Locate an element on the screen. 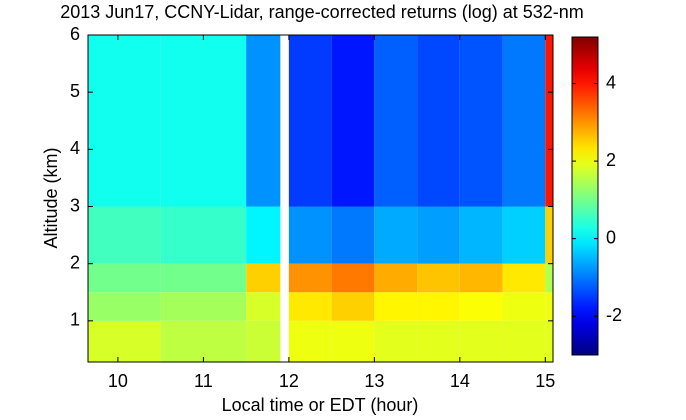 This screenshot has height=420, width=686. x-tick-label: 10 is located at coordinates (118, 381).